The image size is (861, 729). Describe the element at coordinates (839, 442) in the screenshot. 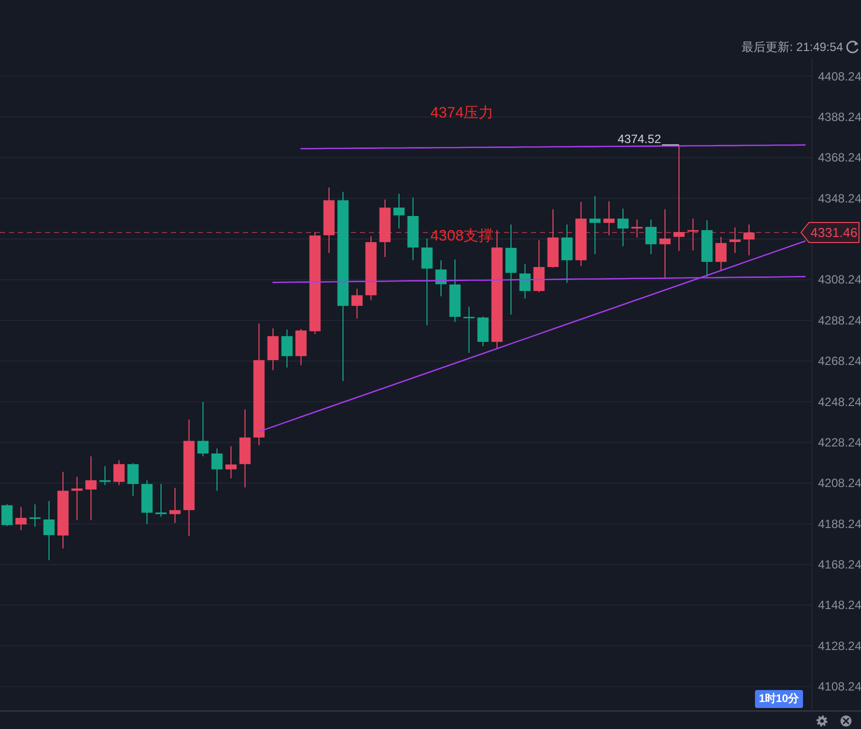

I see `y-tick-label: 4228.24` at that location.